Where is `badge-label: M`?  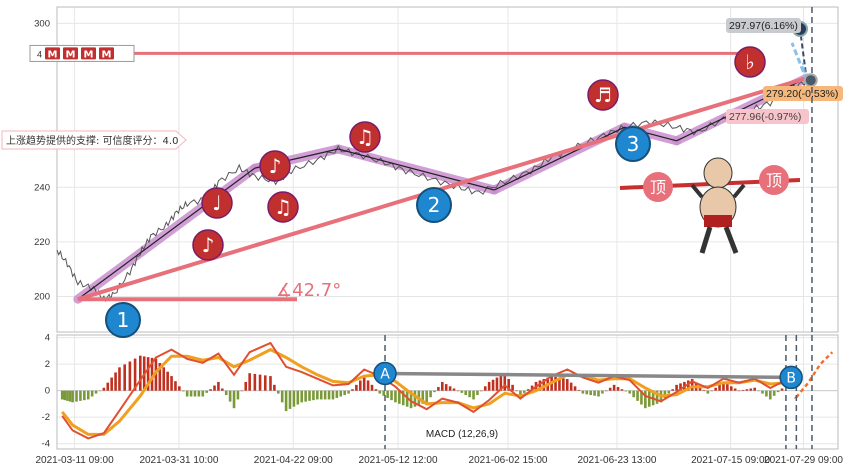 badge-label: M is located at coordinates (107, 54).